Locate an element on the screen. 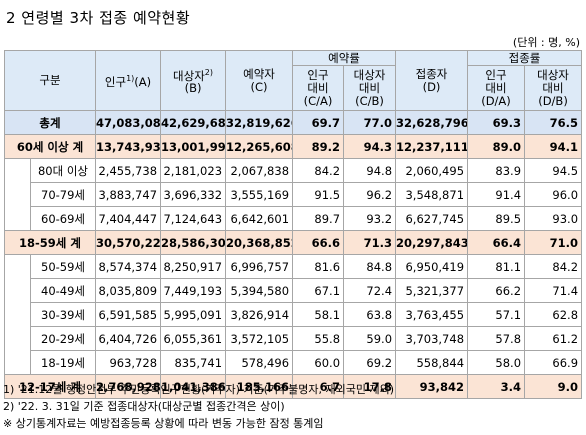 The height and width of the screenshot is (435, 586). cell-rate-target: 84.8 is located at coordinates (370, 266).